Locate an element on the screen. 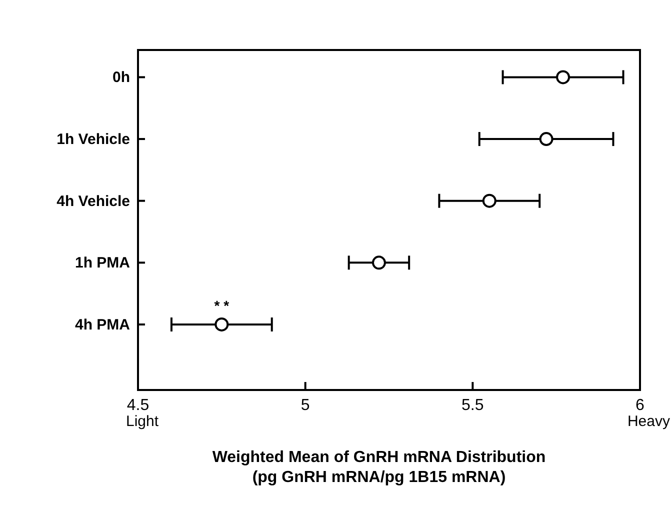 The width and height of the screenshot is (671, 506). y-tick-label: 1h Vehicle is located at coordinates (93, 139).